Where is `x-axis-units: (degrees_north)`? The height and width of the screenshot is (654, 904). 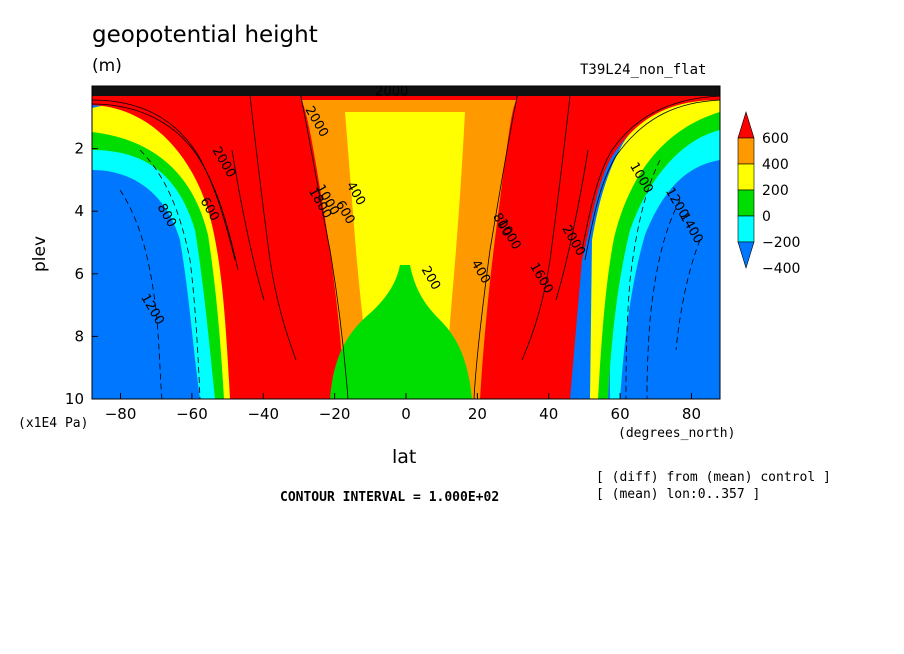
x-axis-units: (degrees_north) is located at coordinates (677, 433).